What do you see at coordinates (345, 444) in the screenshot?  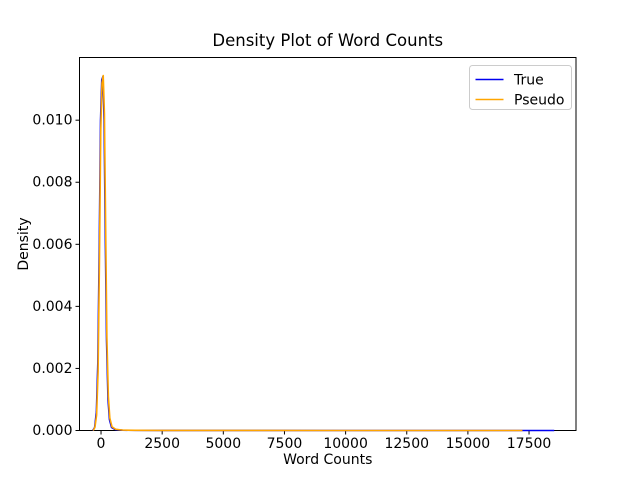 I see `x-tick-label: 10000` at bounding box center [345, 444].